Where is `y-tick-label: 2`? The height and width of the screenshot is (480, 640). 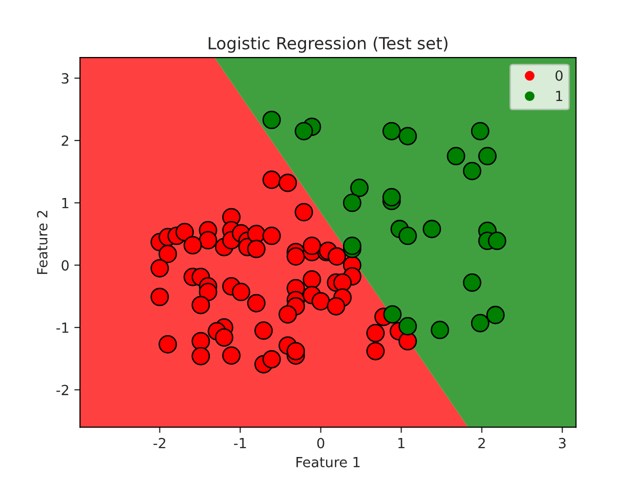
y-tick-label: 2 is located at coordinates (65, 140).